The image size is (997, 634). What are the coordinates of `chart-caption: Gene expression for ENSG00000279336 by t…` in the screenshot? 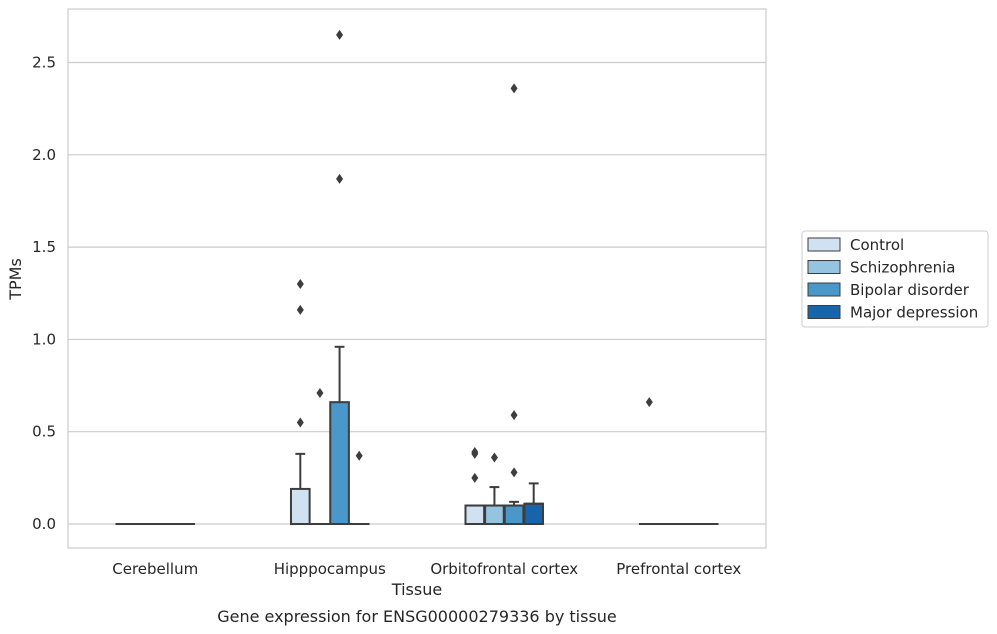 It's located at (417, 616).